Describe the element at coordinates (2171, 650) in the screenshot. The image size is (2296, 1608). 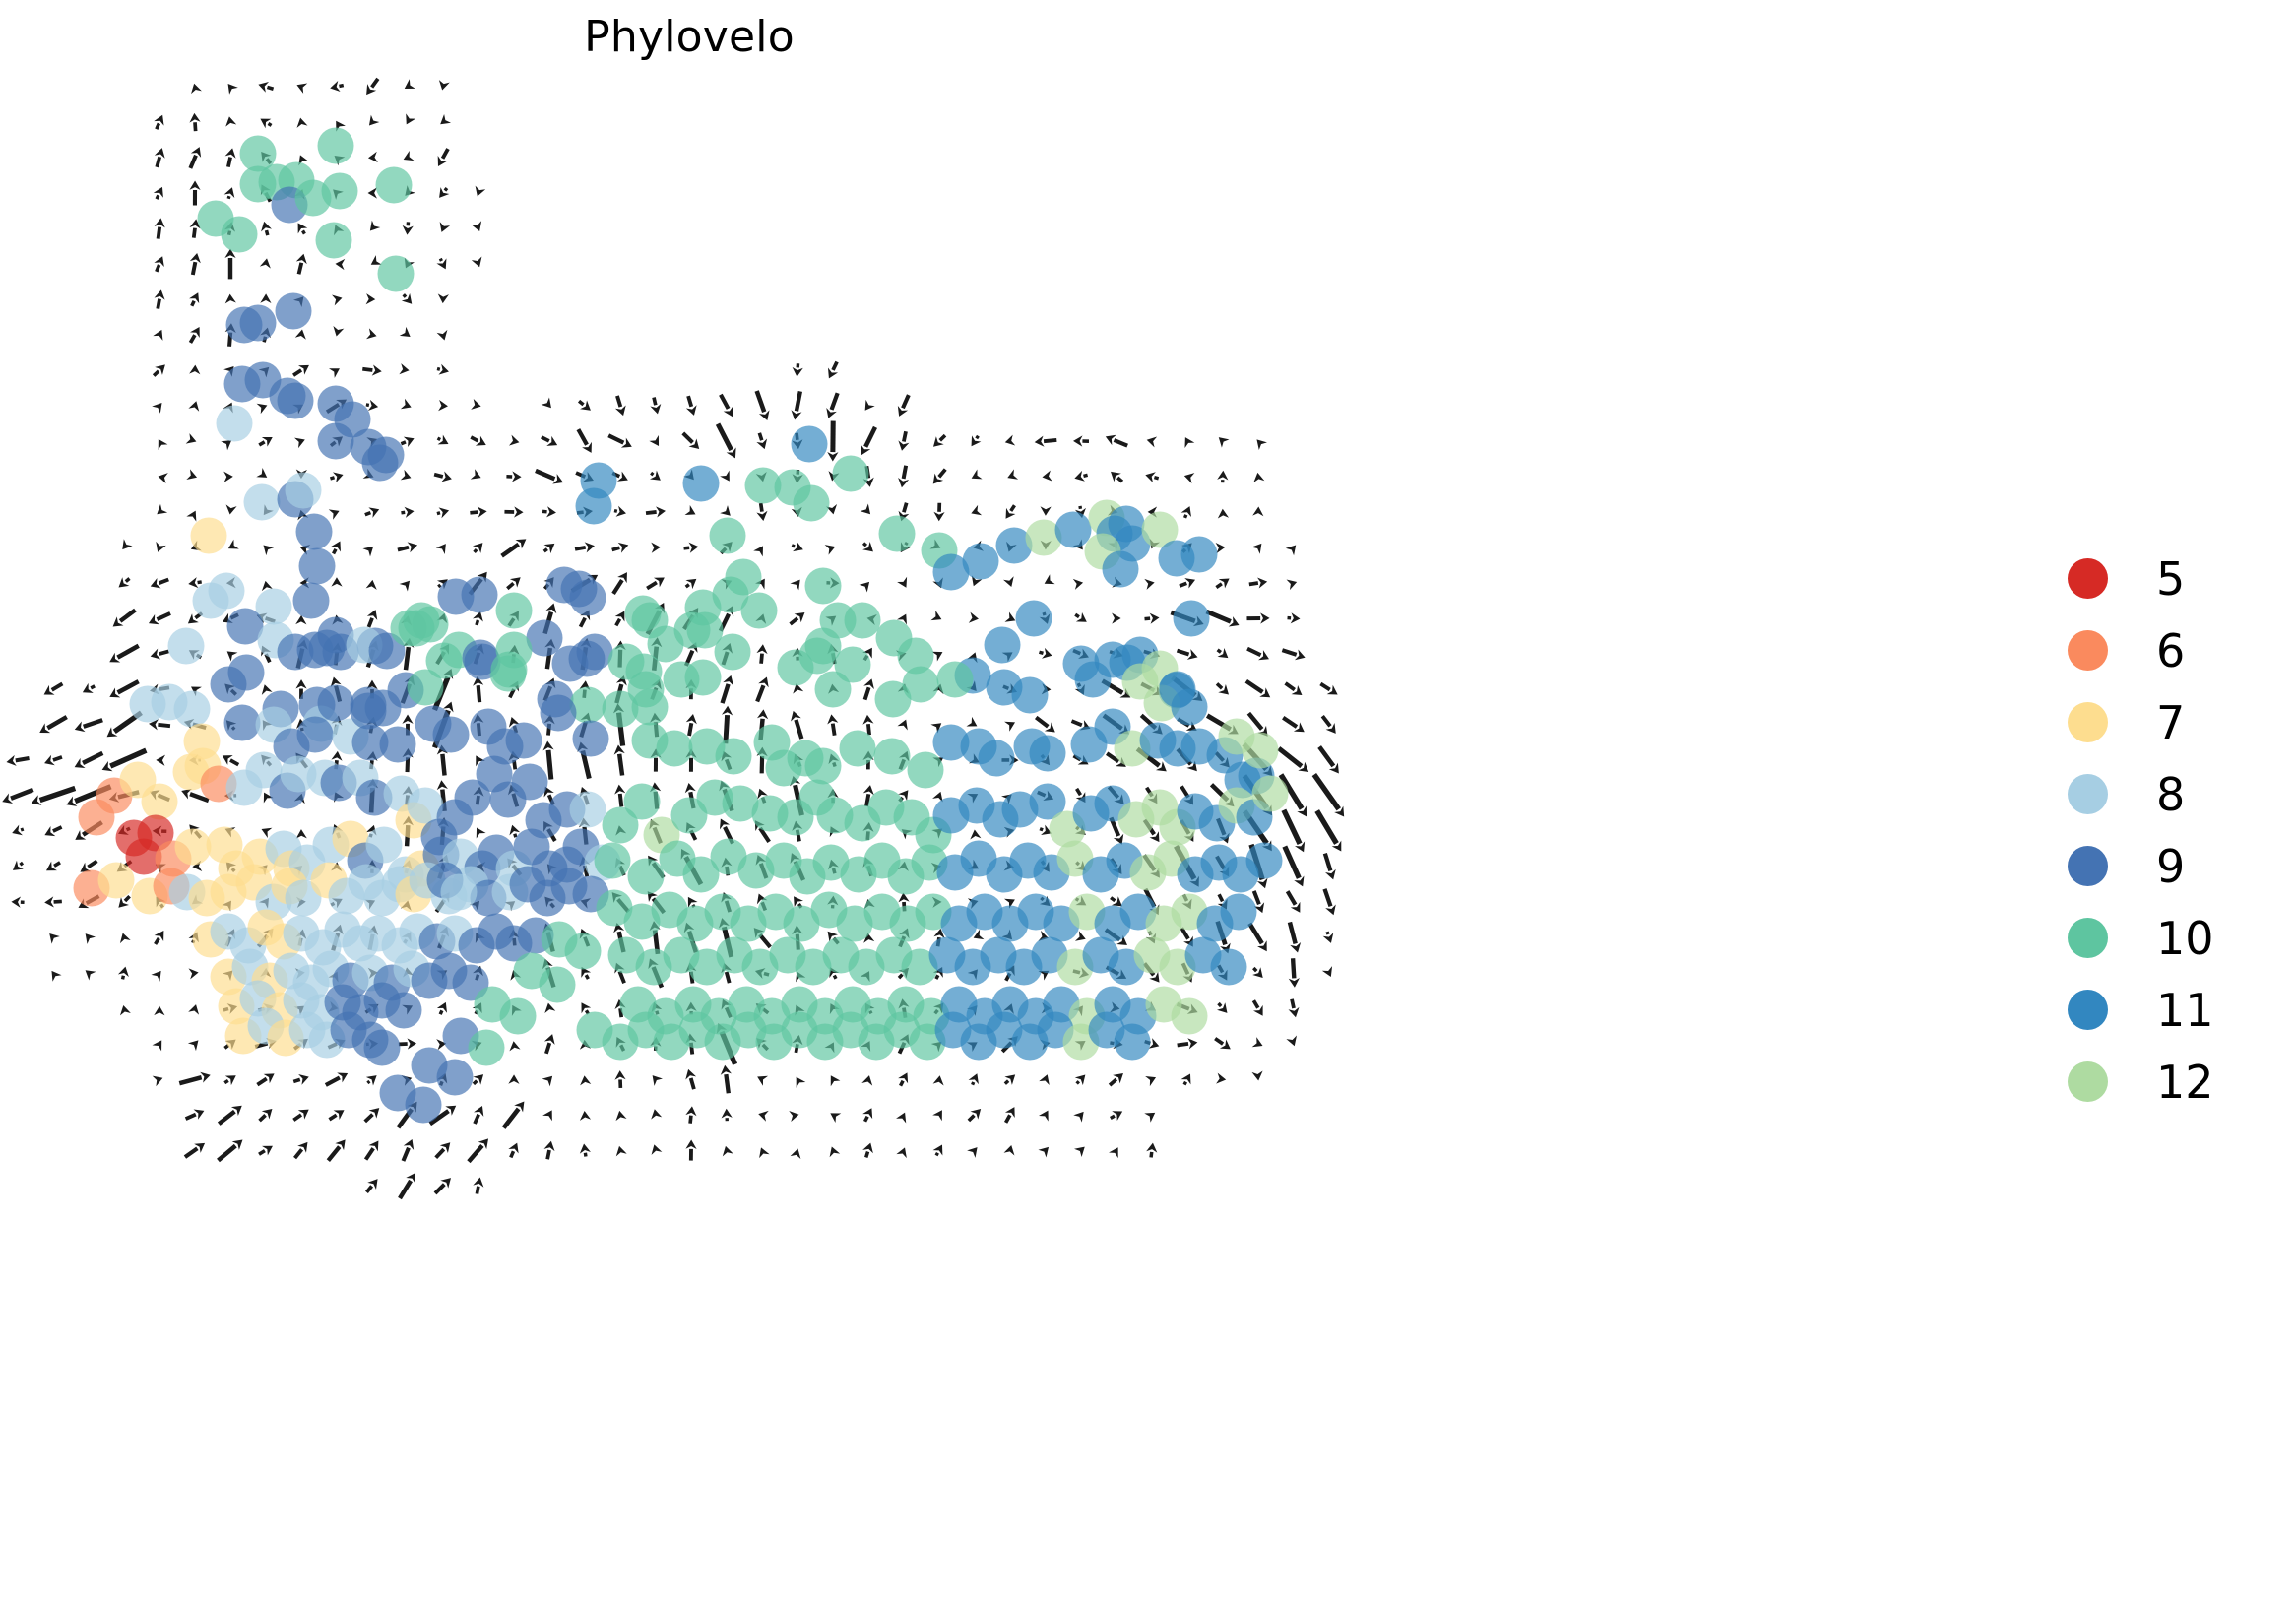
I see `legend-label: 6` at that location.